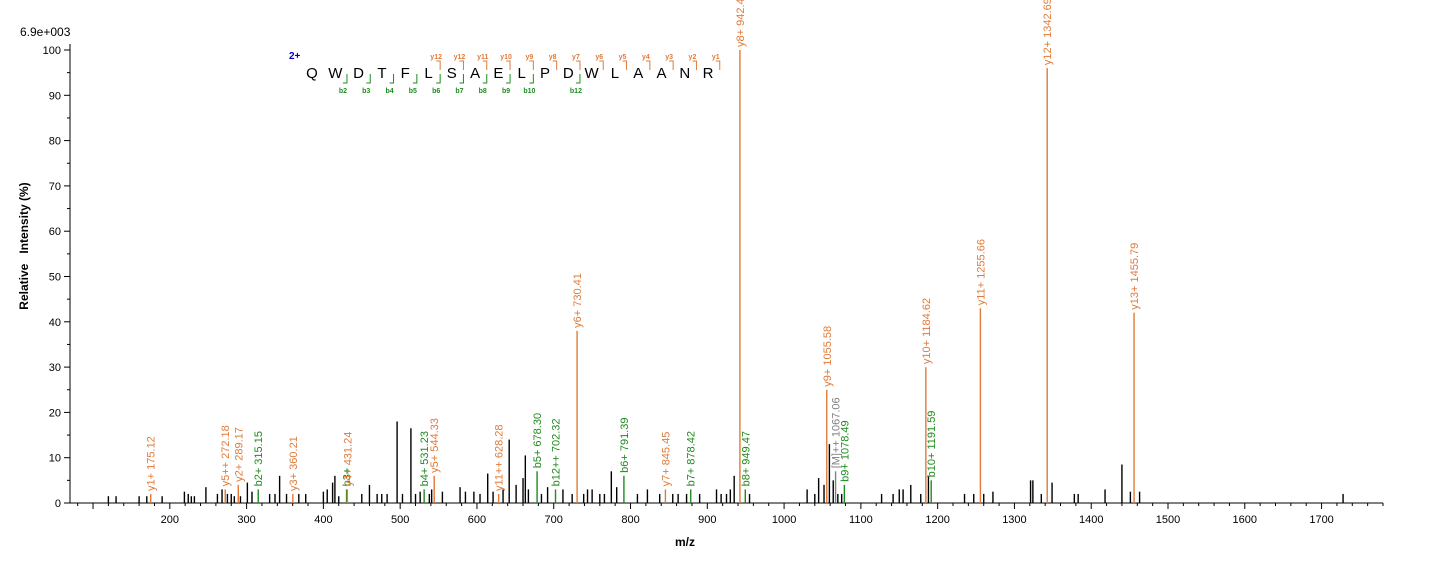 This screenshot has height=562, width=1436. Describe the element at coordinates (389, 91) in the screenshot. I see `b-ion-label: b4` at that location.